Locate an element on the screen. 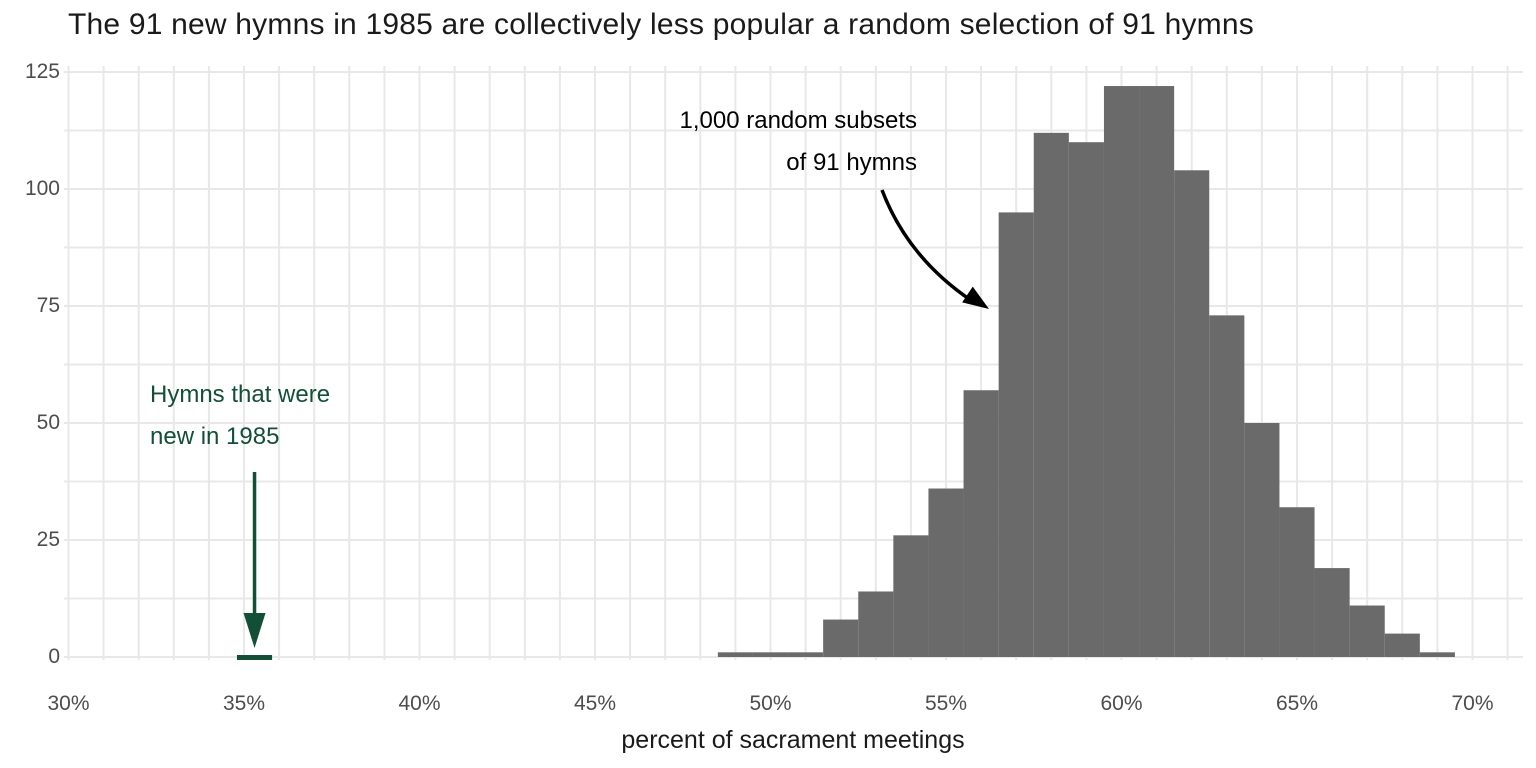 The width and height of the screenshot is (1536, 768). green-arrow-head-icon is located at coordinates (254, 630).